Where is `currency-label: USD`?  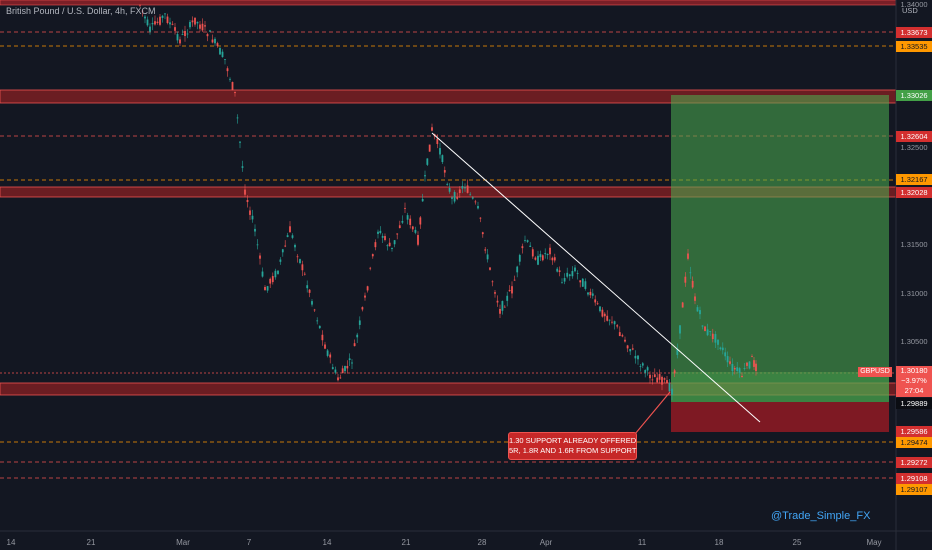 currency-label: USD is located at coordinates (910, 10).